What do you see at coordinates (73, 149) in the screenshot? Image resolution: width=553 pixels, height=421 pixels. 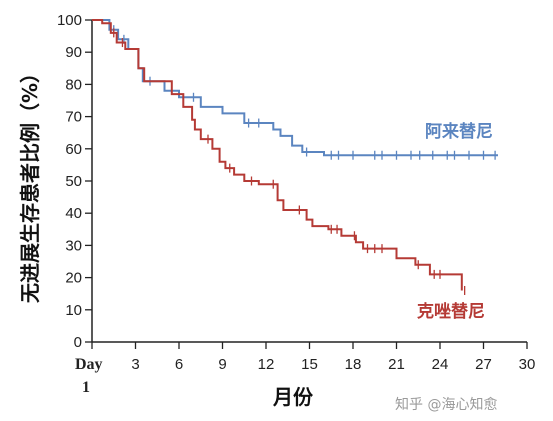 I see `y-tick-label: 60` at bounding box center [73, 149].